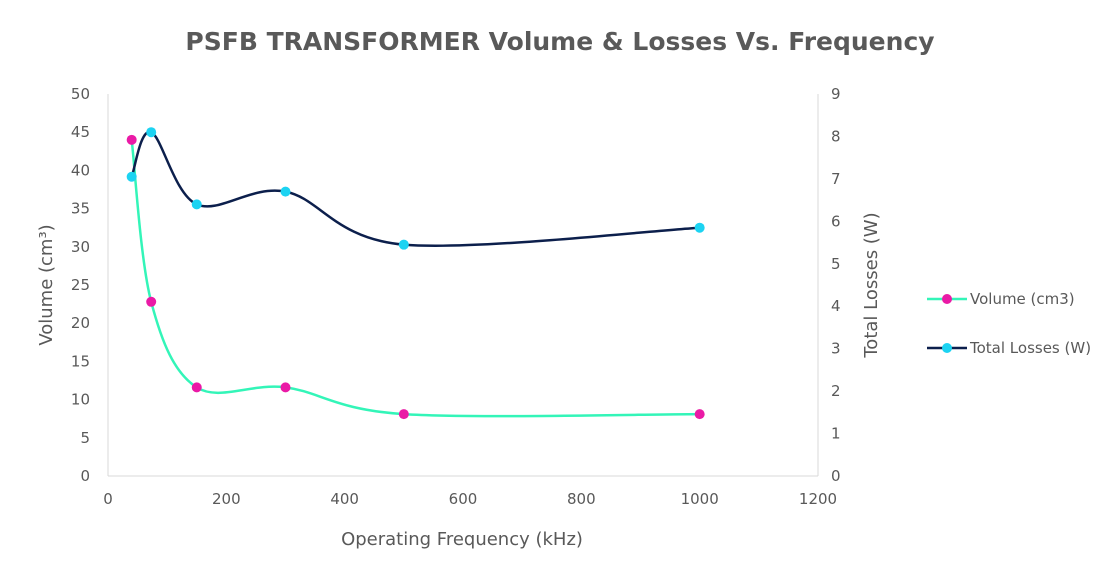 The height and width of the screenshot is (581, 1120). Describe the element at coordinates (836, 94) in the screenshot. I see `y2-tick-label: 9` at that location.